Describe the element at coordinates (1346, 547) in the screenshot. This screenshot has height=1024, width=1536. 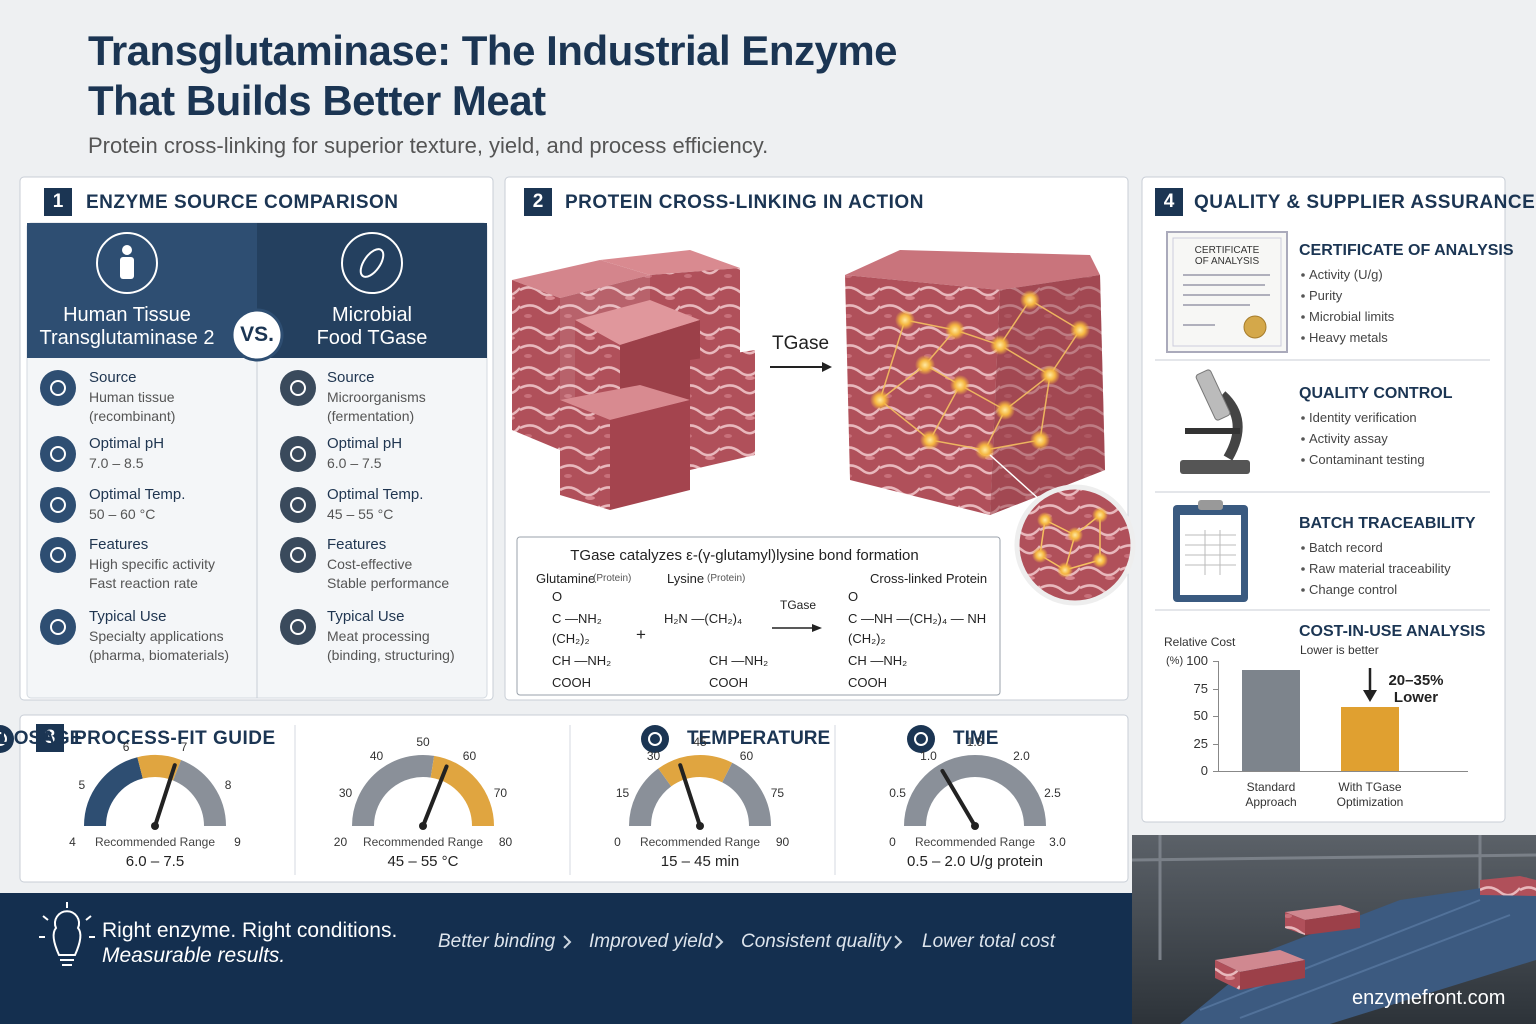
I see `bullet-text: Batch record` at that location.